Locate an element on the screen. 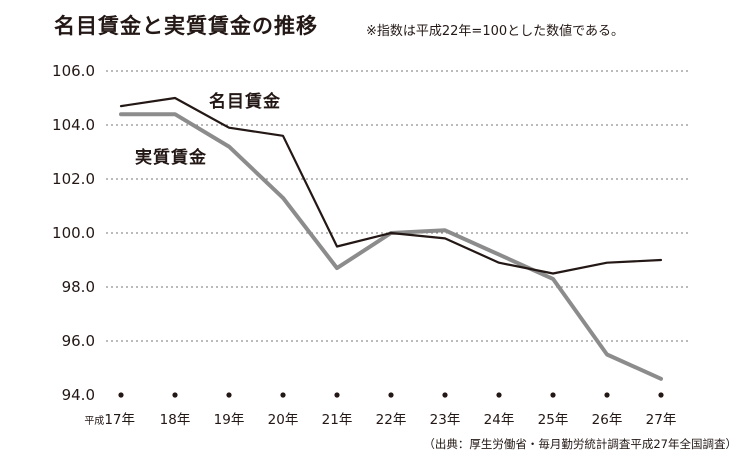 The height and width of the screenshot is (465, 751). x-tick-label: 23年 is located at coordinates (445, 420).